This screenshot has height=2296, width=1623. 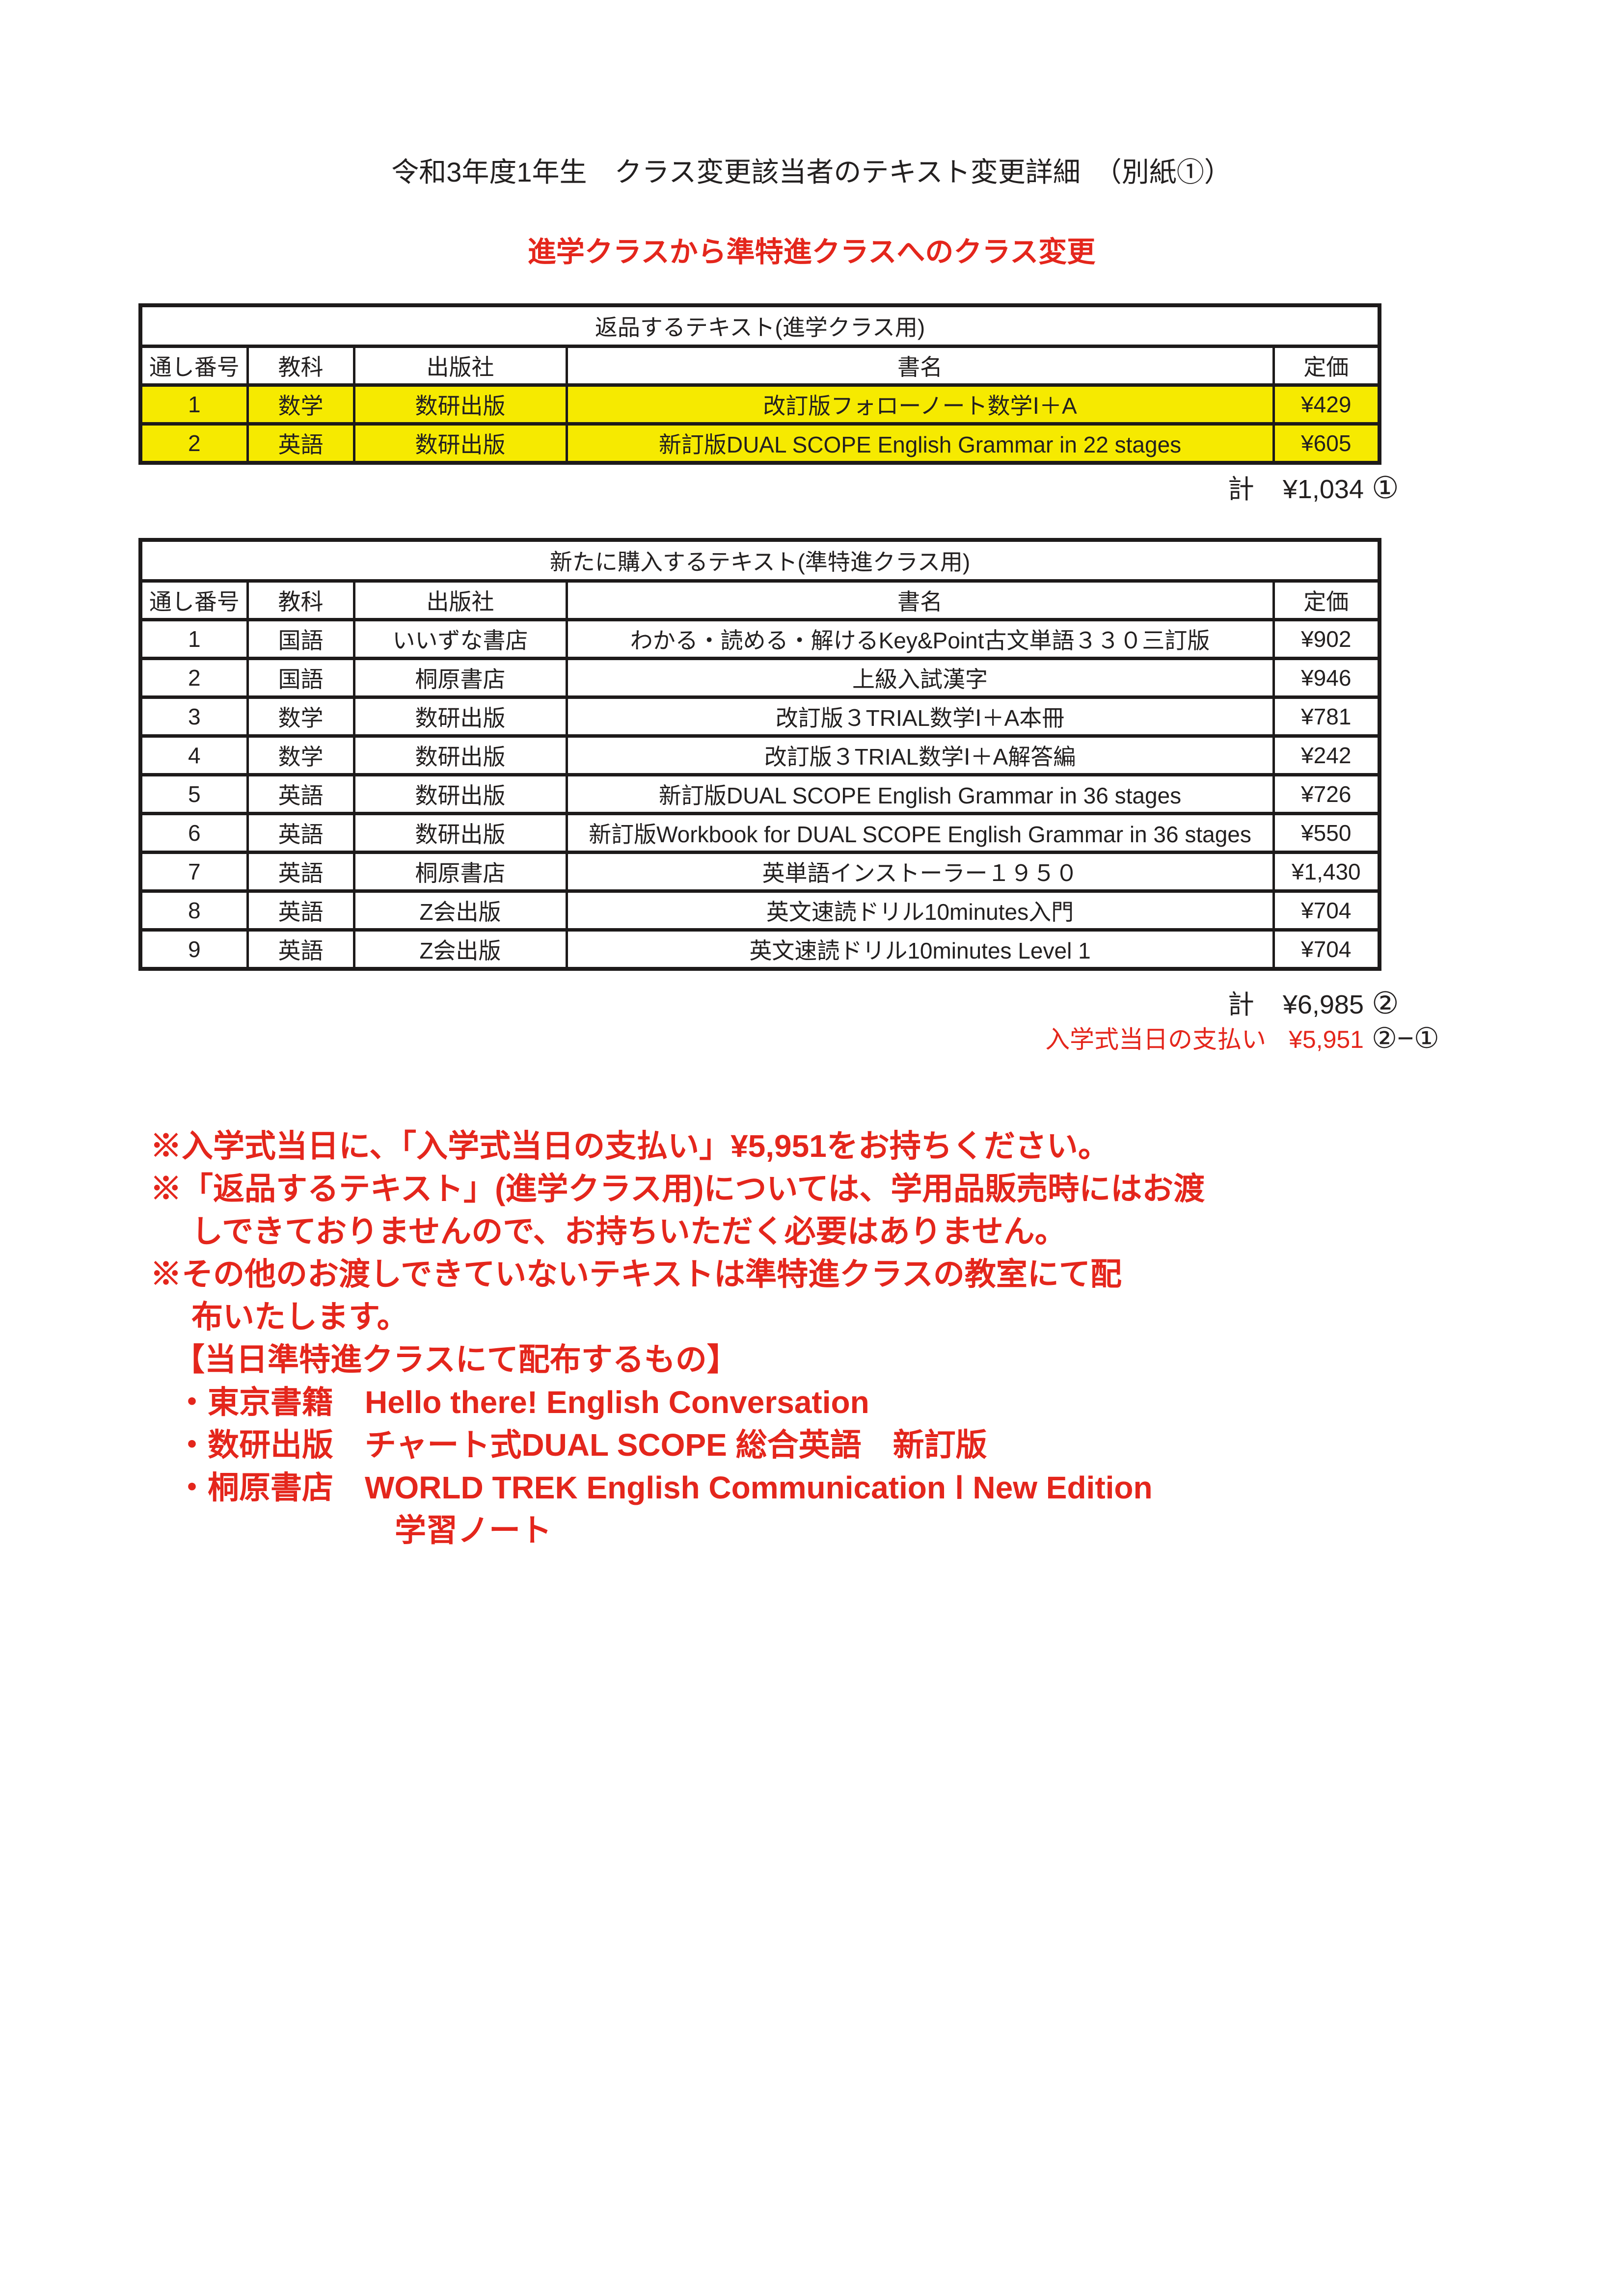 I want to click on total-value: ¥1,034, so click(x=1323, y=490).